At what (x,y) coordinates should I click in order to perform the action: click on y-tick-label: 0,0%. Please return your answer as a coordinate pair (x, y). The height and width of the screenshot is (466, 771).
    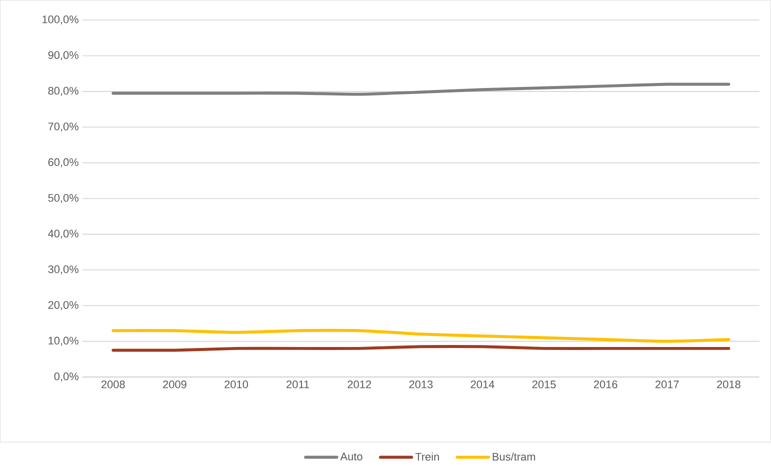
    Looking at the image, I should click on (66, 377).